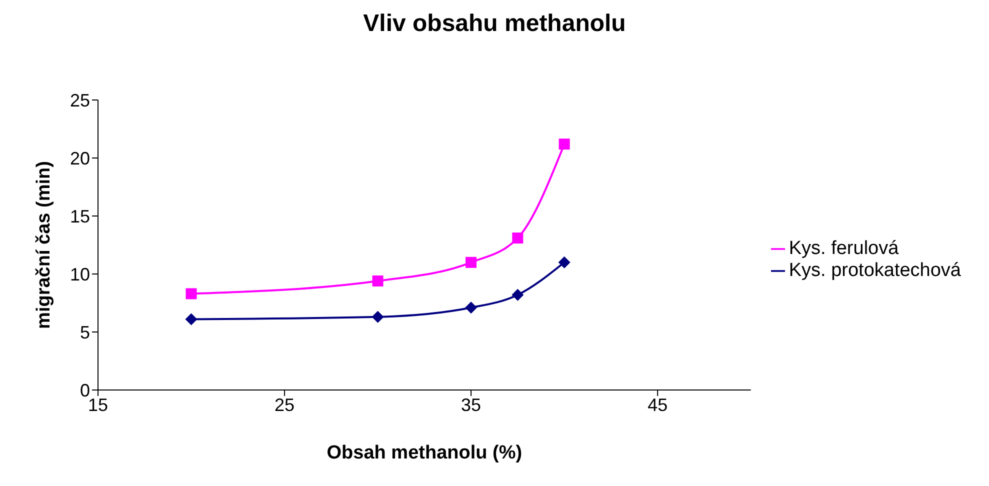 The width and height of the screenshot is (989, 486). What do you see at coordinates (85, 390) in the screenshot?
I see `y-tick-label: 0` at bounding box center [85, 390].